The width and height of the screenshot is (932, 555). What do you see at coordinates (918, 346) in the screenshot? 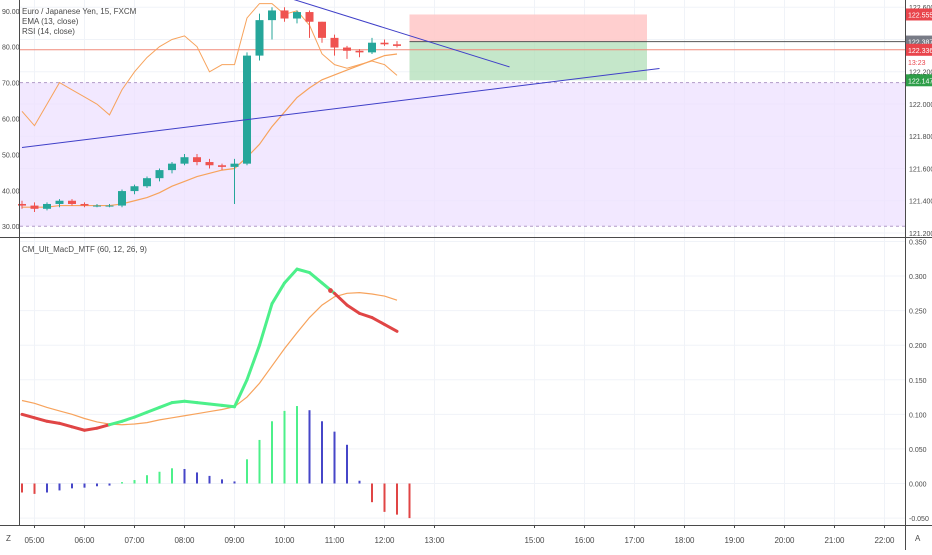
I see `macd-tick-label: 0.200` at bounding box center [918, 346].